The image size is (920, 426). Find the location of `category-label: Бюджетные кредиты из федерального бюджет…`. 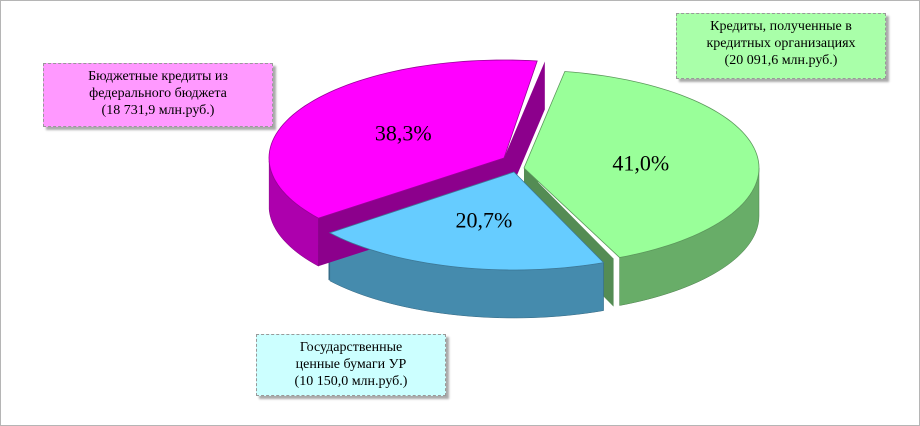

category-label: Бюджетные кредиты из федерального бюджет… is located at coordinates (158, 95).